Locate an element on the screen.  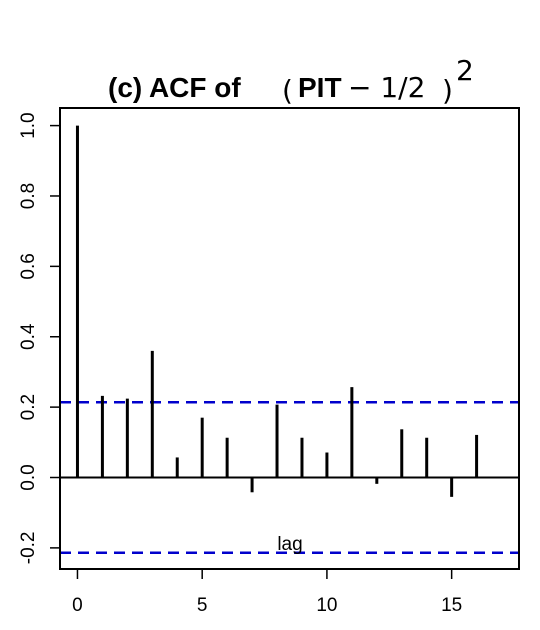
y-tick-label-1: 0.0 is located at coordinates (28, 477).